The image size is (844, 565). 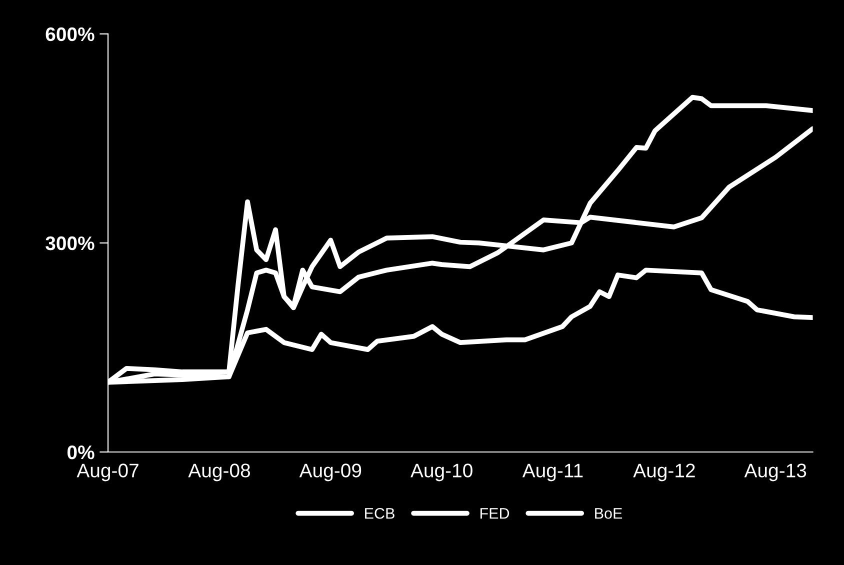 I want to click on x-tick-label: Aug-07, so click(x=107, y=473).